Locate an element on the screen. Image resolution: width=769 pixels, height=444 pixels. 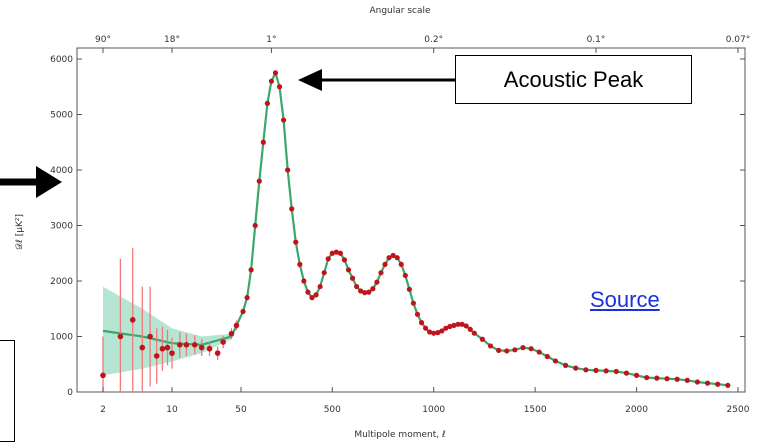
top-tick-label: 0.2° is located at coordinates (433, 40).